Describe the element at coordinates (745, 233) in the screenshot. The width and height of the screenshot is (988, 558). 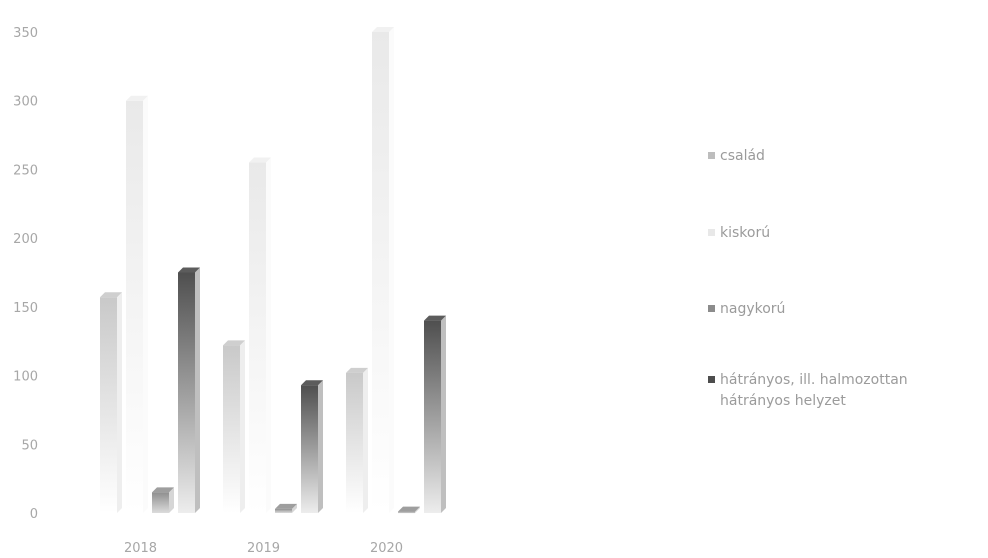
I see `legend-label: kiskorú` at that location.